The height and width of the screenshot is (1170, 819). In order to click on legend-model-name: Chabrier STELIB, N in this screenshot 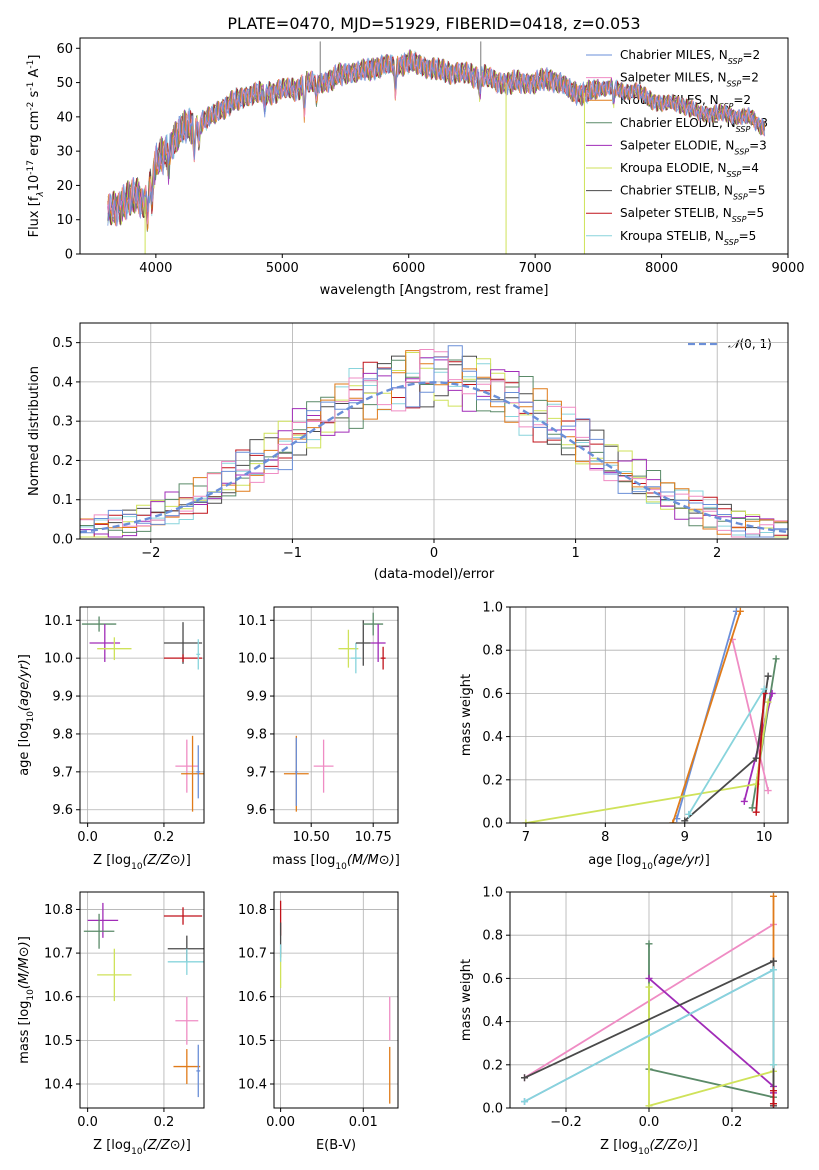, I will do `click(676, 191)`.